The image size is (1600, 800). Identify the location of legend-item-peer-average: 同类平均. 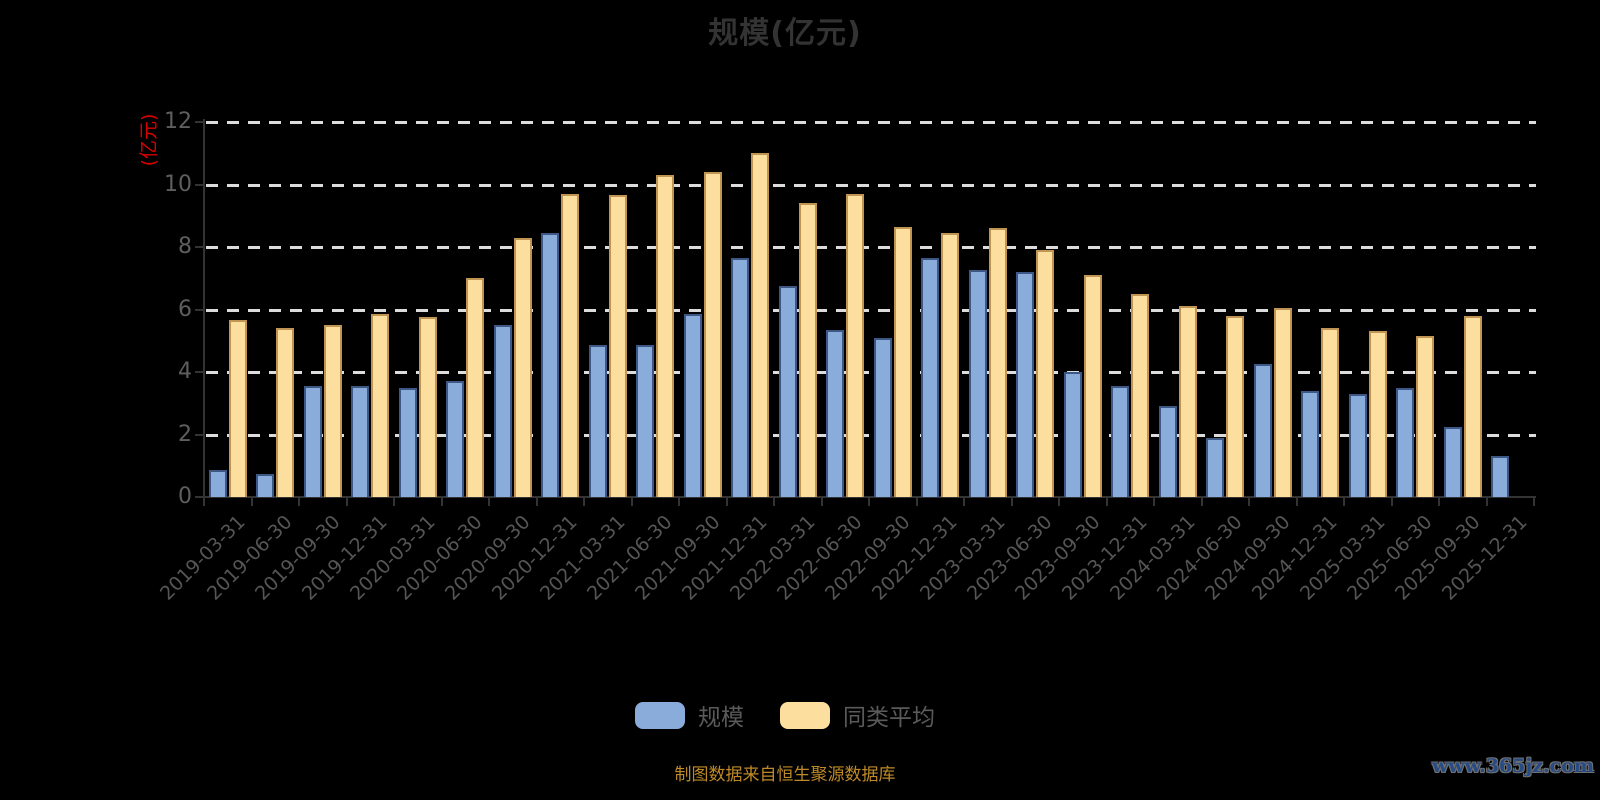
(857, 715).